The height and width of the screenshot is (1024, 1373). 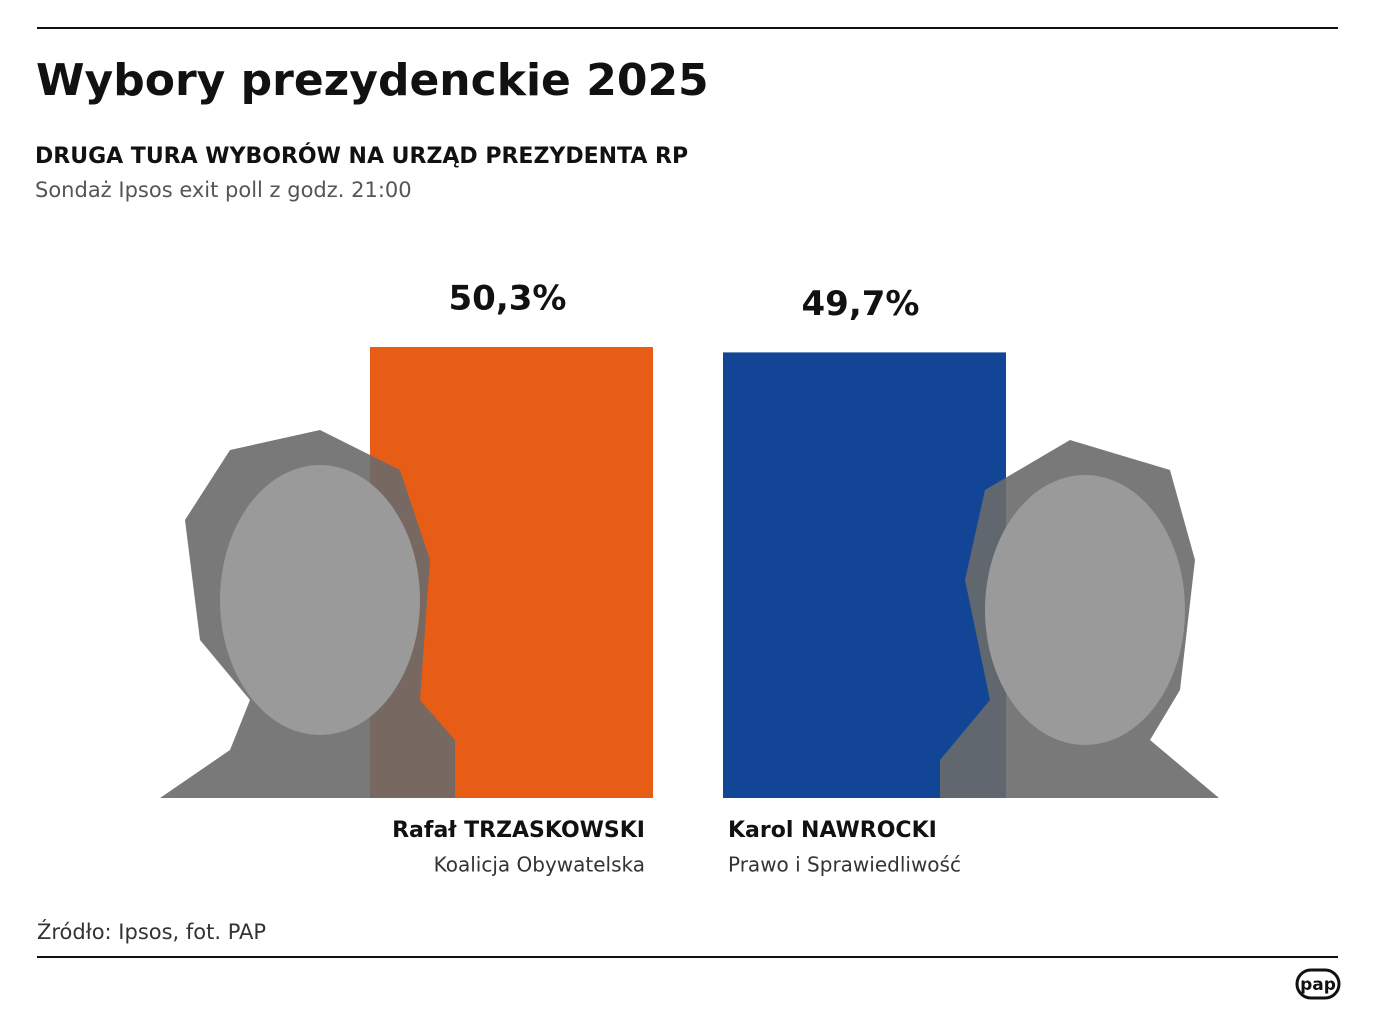 What do you see at coordinates (861, 304) in the screenshot?
I see `value-label: 49,7%` at bounding box center [861, 304].